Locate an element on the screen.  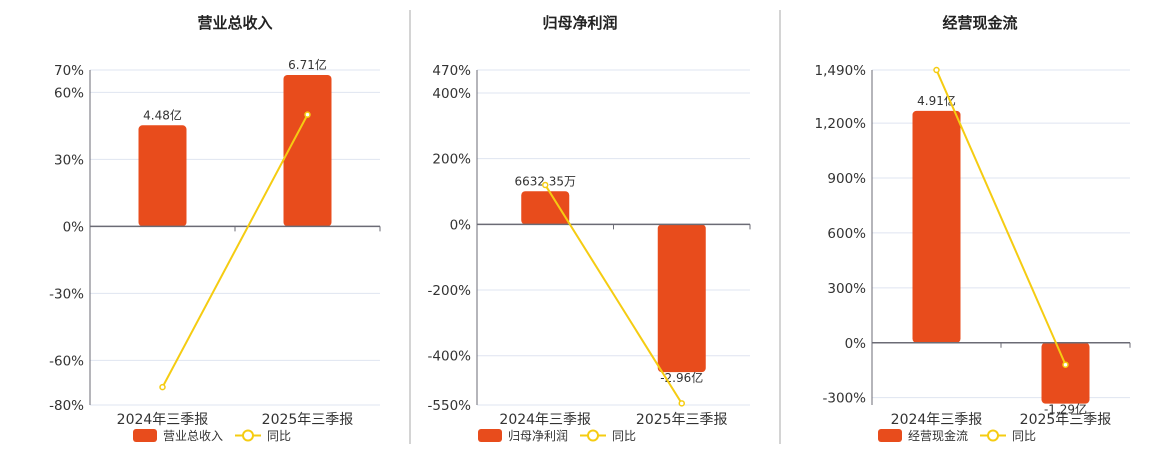
y-tick-label: 1,200% is located at coordinates (841, 124).